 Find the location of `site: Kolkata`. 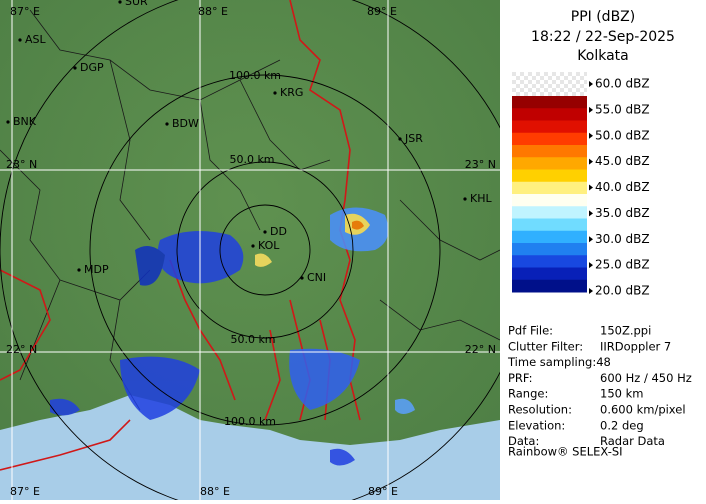

site: Kolkata is located at coordinates (602, 56).